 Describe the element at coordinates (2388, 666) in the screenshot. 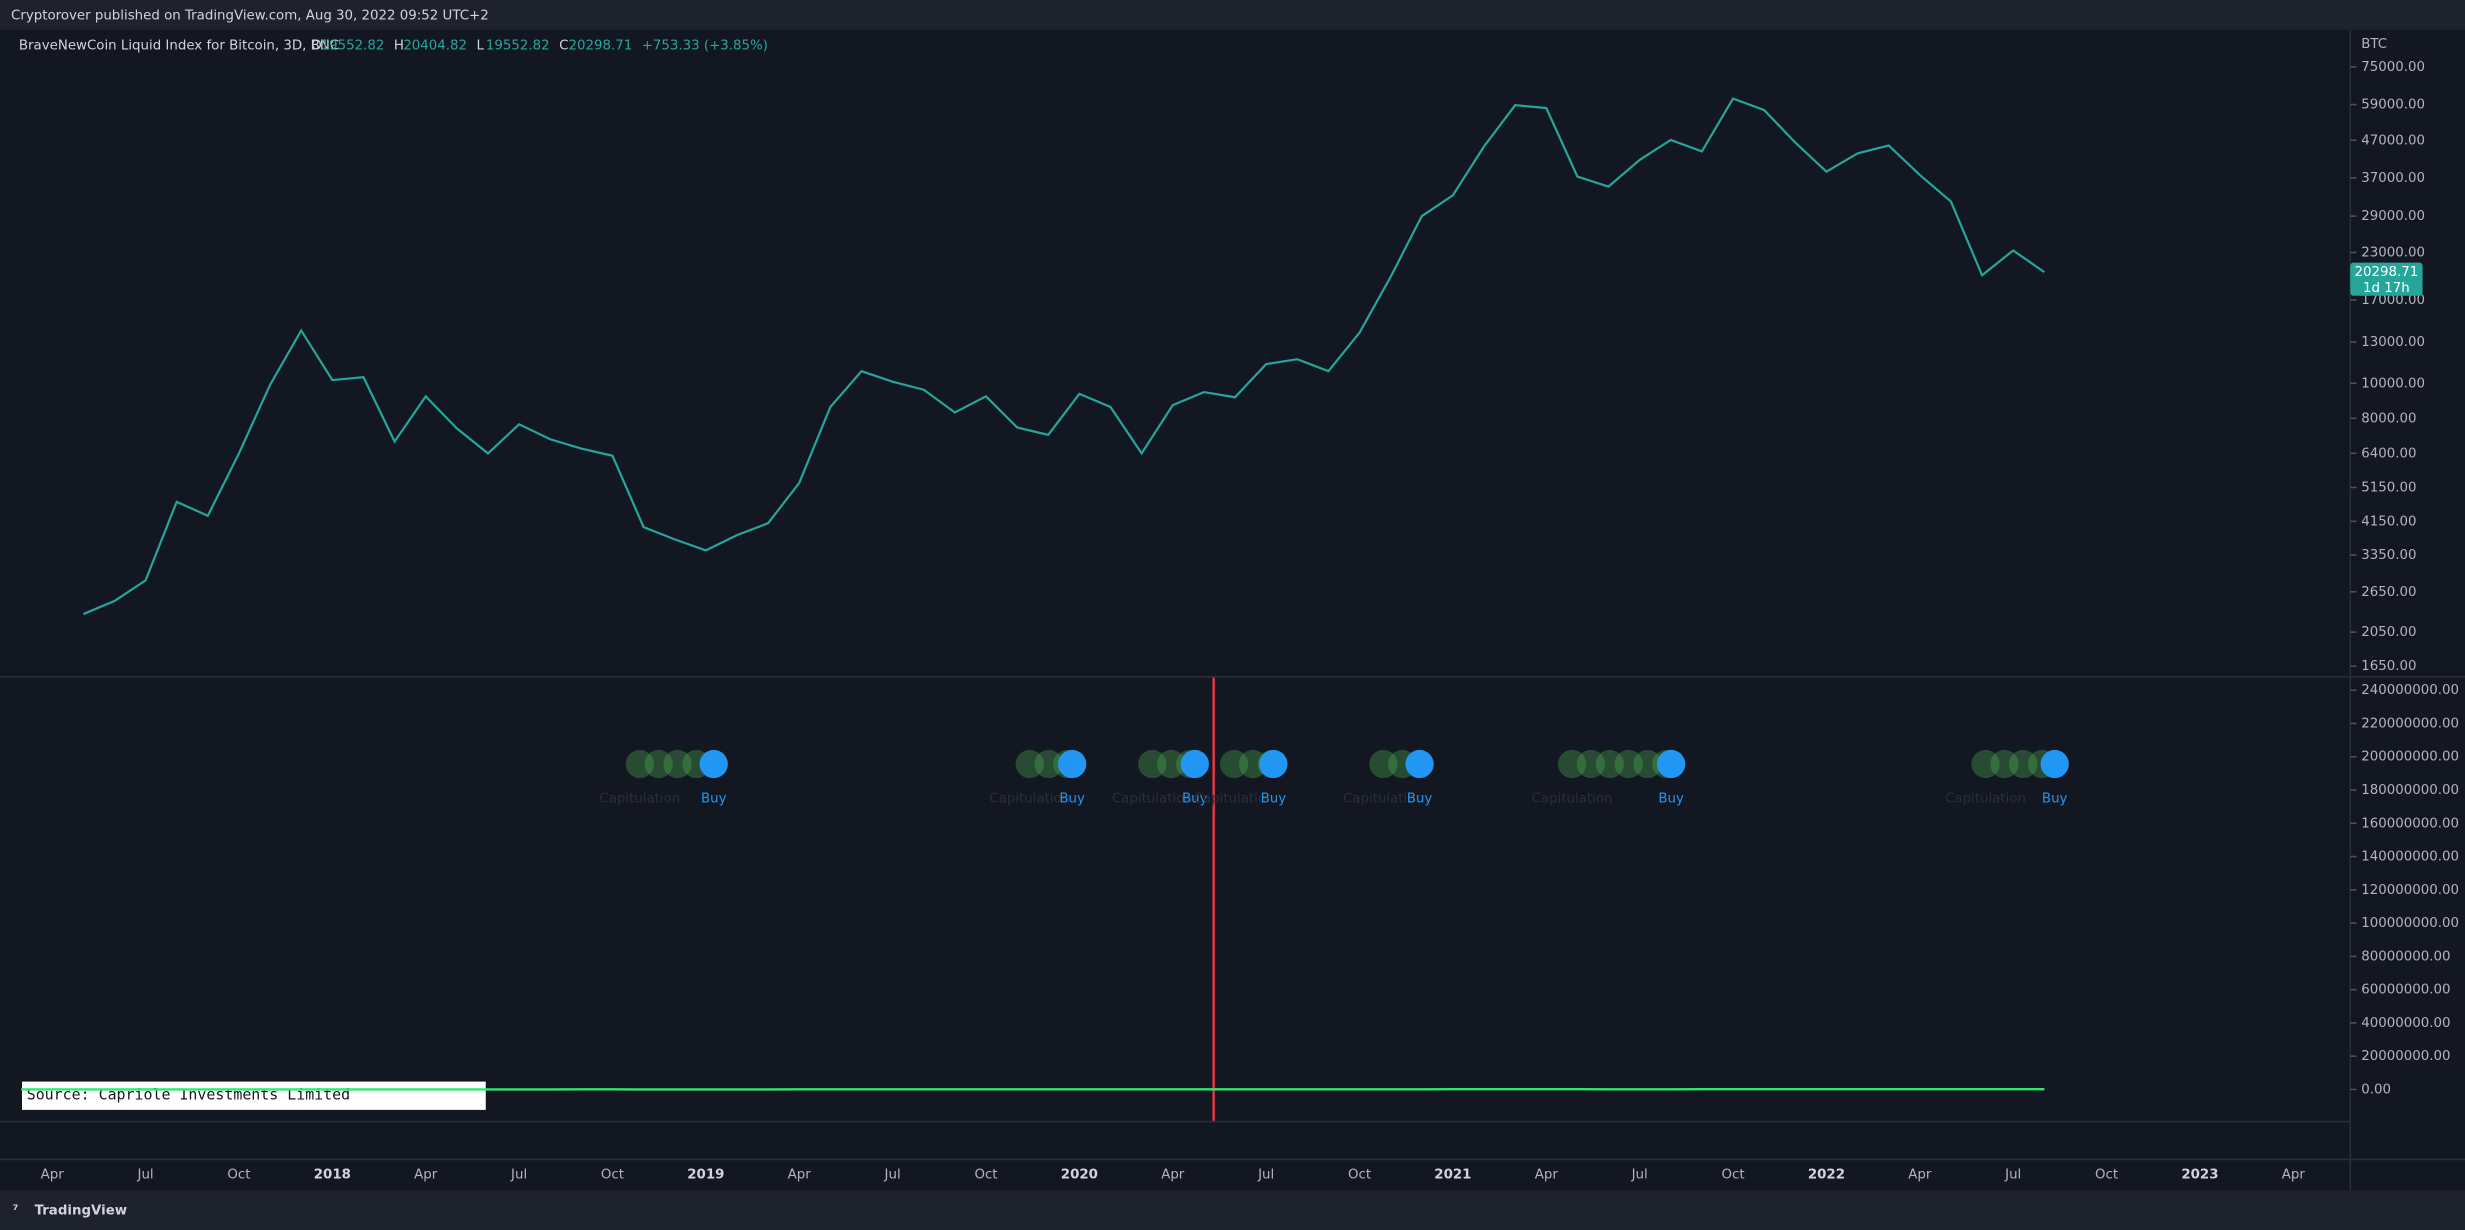

I see `y-tick-label: 1650.00` at that location.